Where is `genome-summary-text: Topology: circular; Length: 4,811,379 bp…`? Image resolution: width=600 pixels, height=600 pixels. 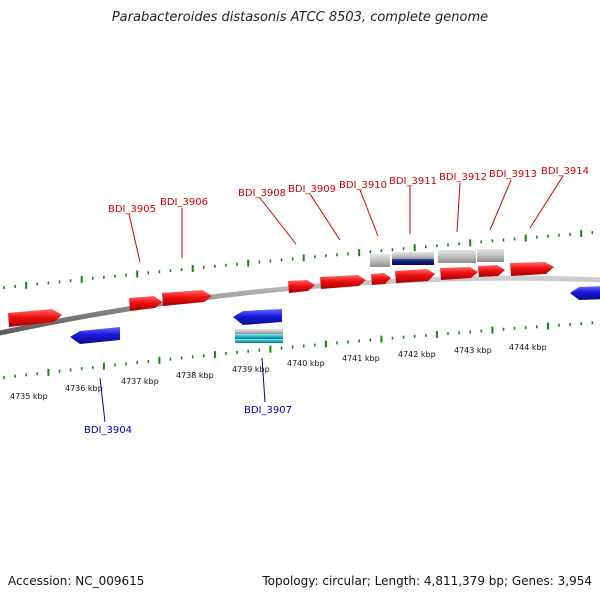 genome-summary-text: Topology: circular; Length: 4,811,379 bp… is located at coordinates (427, 581).